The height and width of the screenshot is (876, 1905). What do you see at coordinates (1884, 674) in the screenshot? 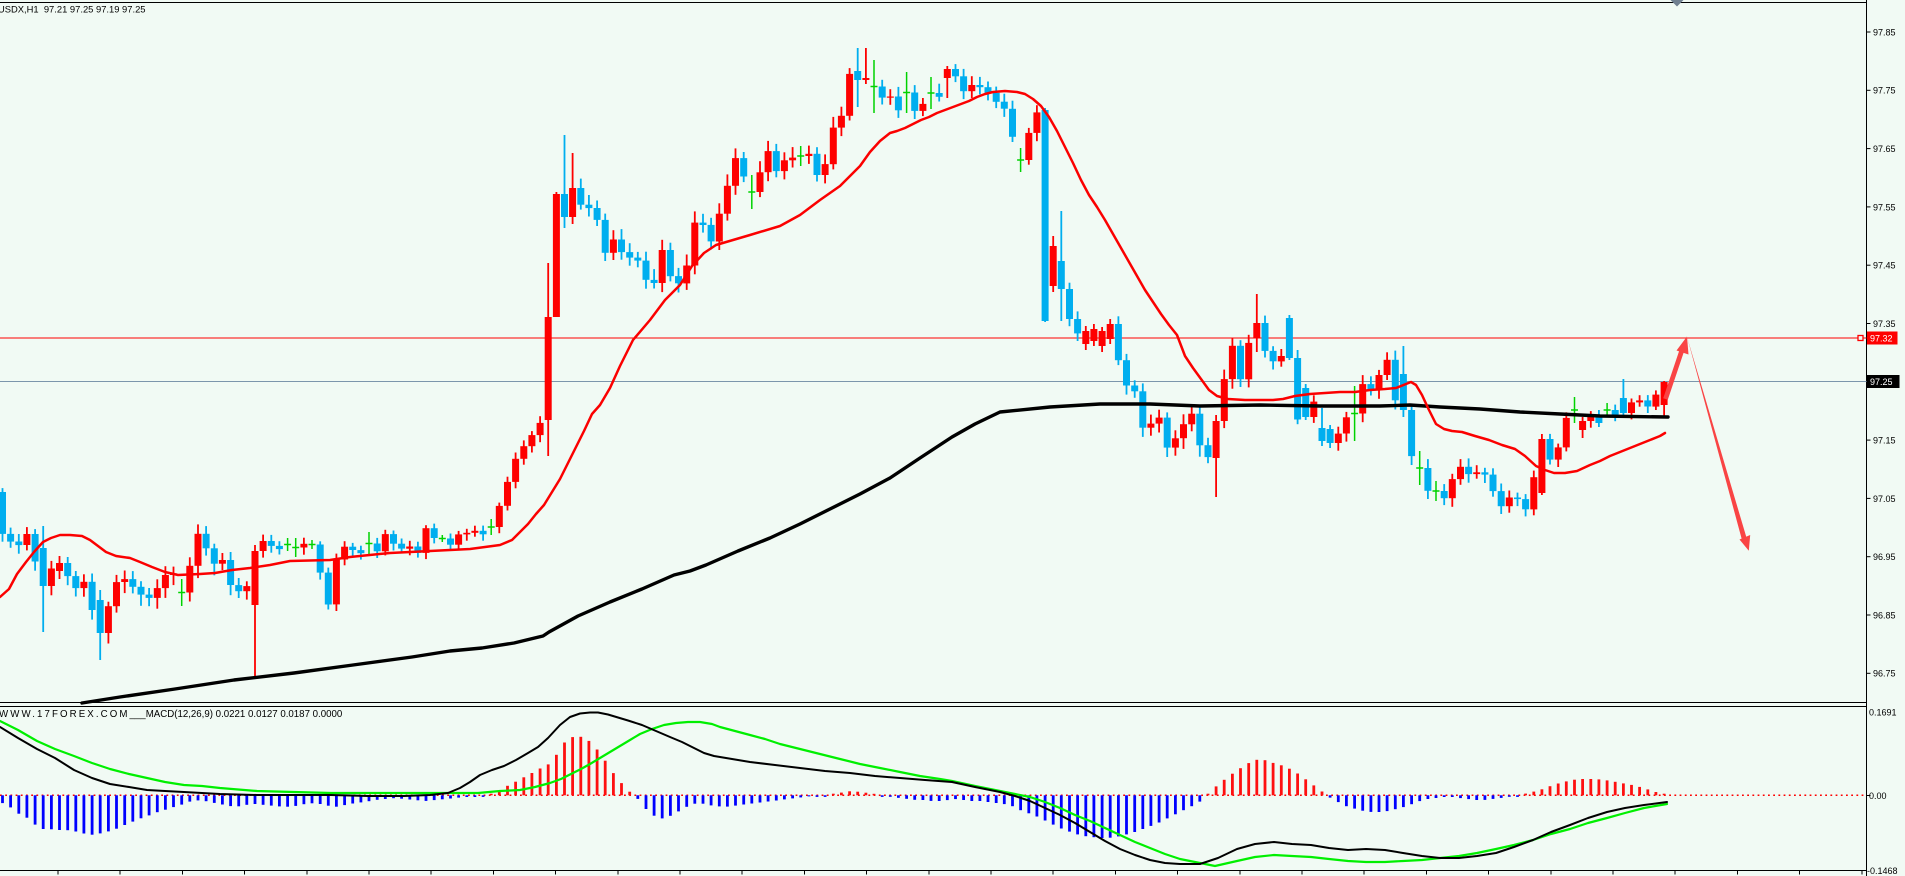
I see `svg-text: 96.75` at bounding box center [1884, 674].